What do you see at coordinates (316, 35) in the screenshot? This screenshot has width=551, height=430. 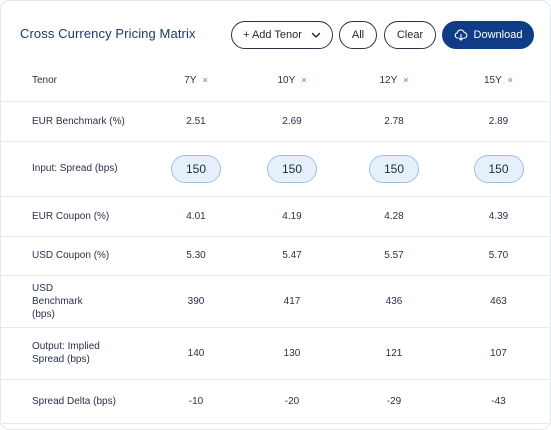 I see `chevron-down-icon` at bounding box center [316, 35].